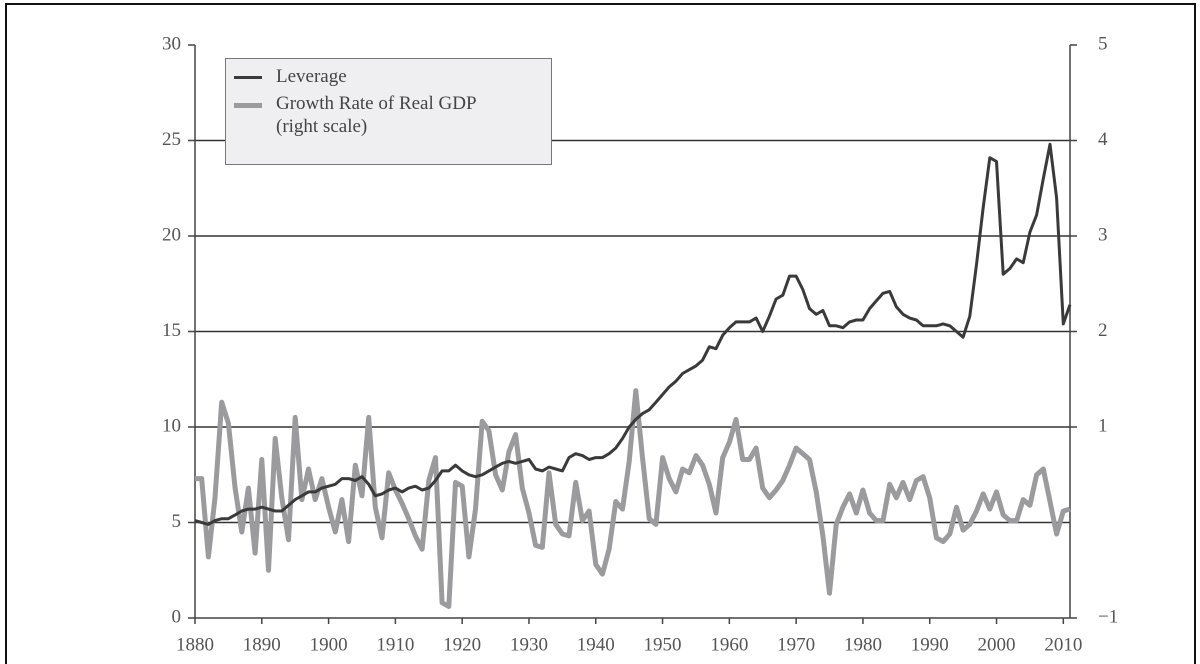 The width and height of the screenshot is (1200, 664). I want to click on y2-tick-label: 3, so click(1103, 234).